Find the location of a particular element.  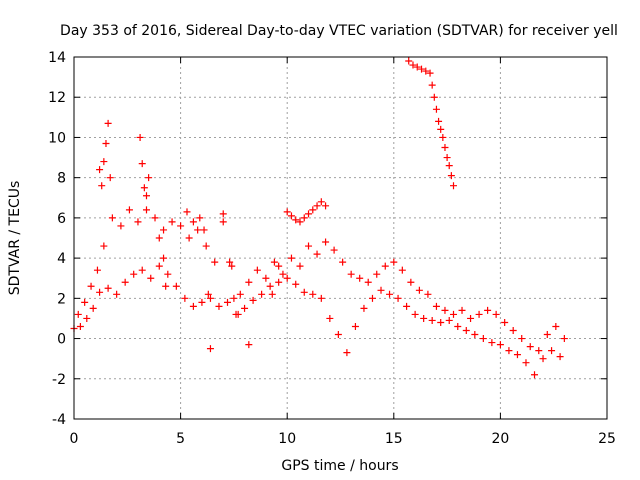

y-tick-label: 10 is located at coordinates (57, 138).